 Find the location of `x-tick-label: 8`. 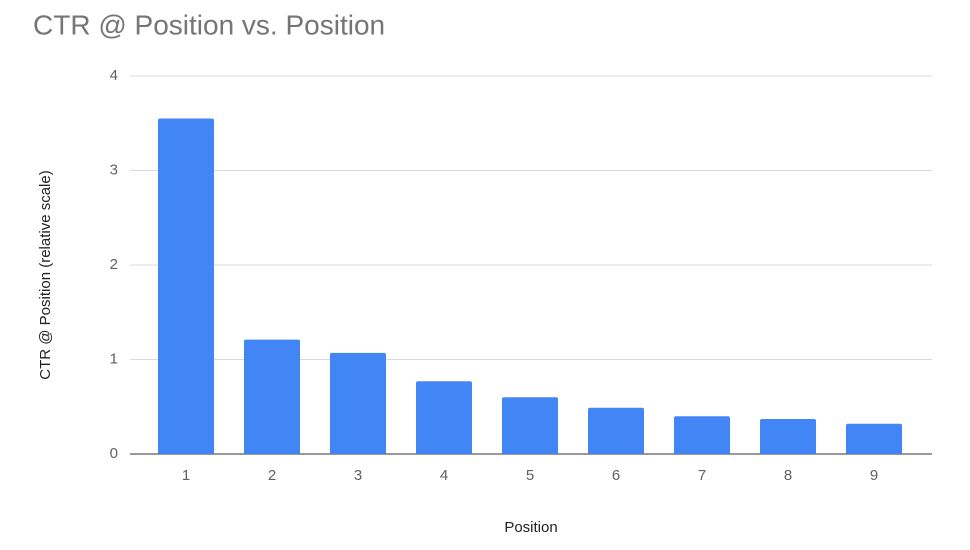

x-tick-label: 8 is located at coordinates (788, 475).